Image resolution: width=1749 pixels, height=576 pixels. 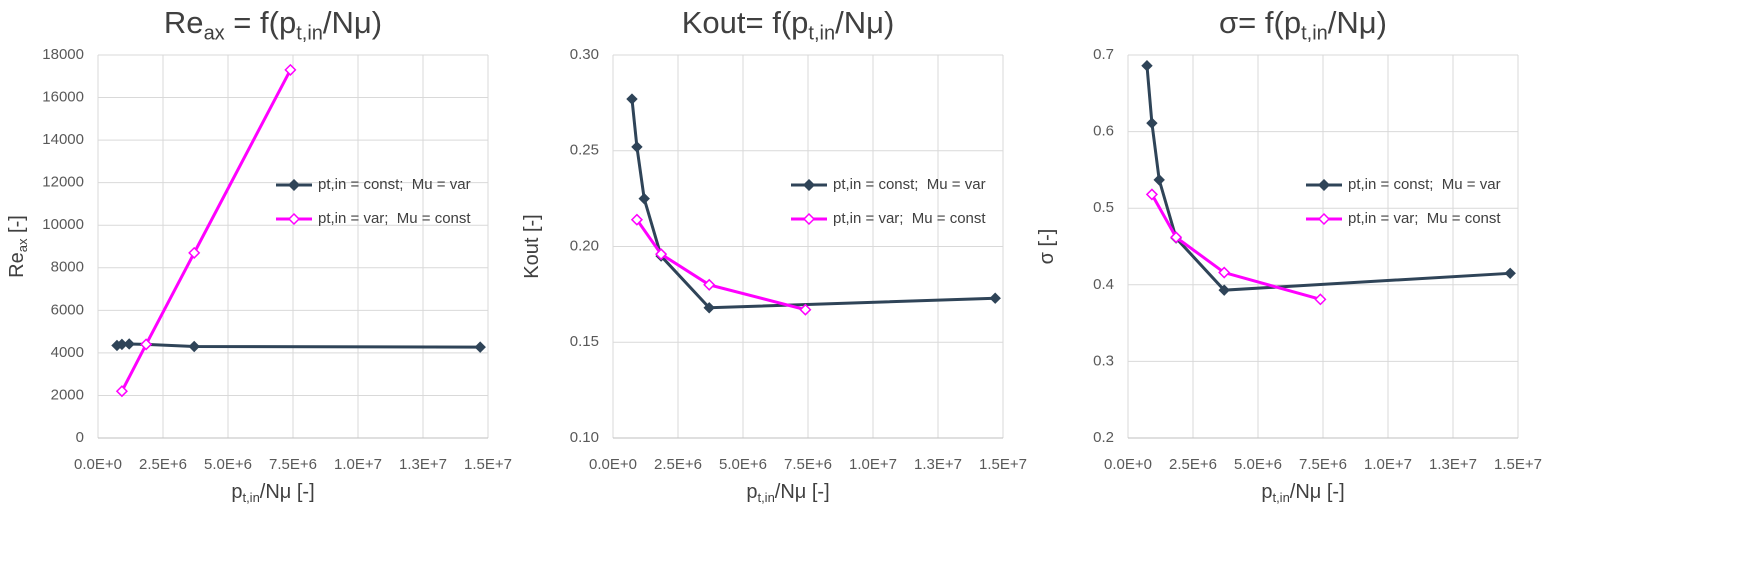 I want to click on y-axis-label-part: σ [-], so click(x=1047, y=247).